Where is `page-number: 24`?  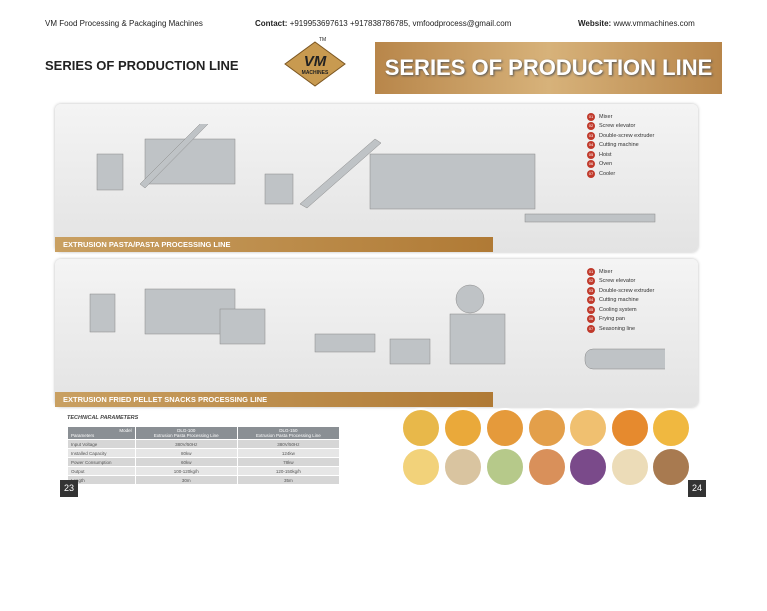 page-number: 24 is located at coordinates (697, 488).